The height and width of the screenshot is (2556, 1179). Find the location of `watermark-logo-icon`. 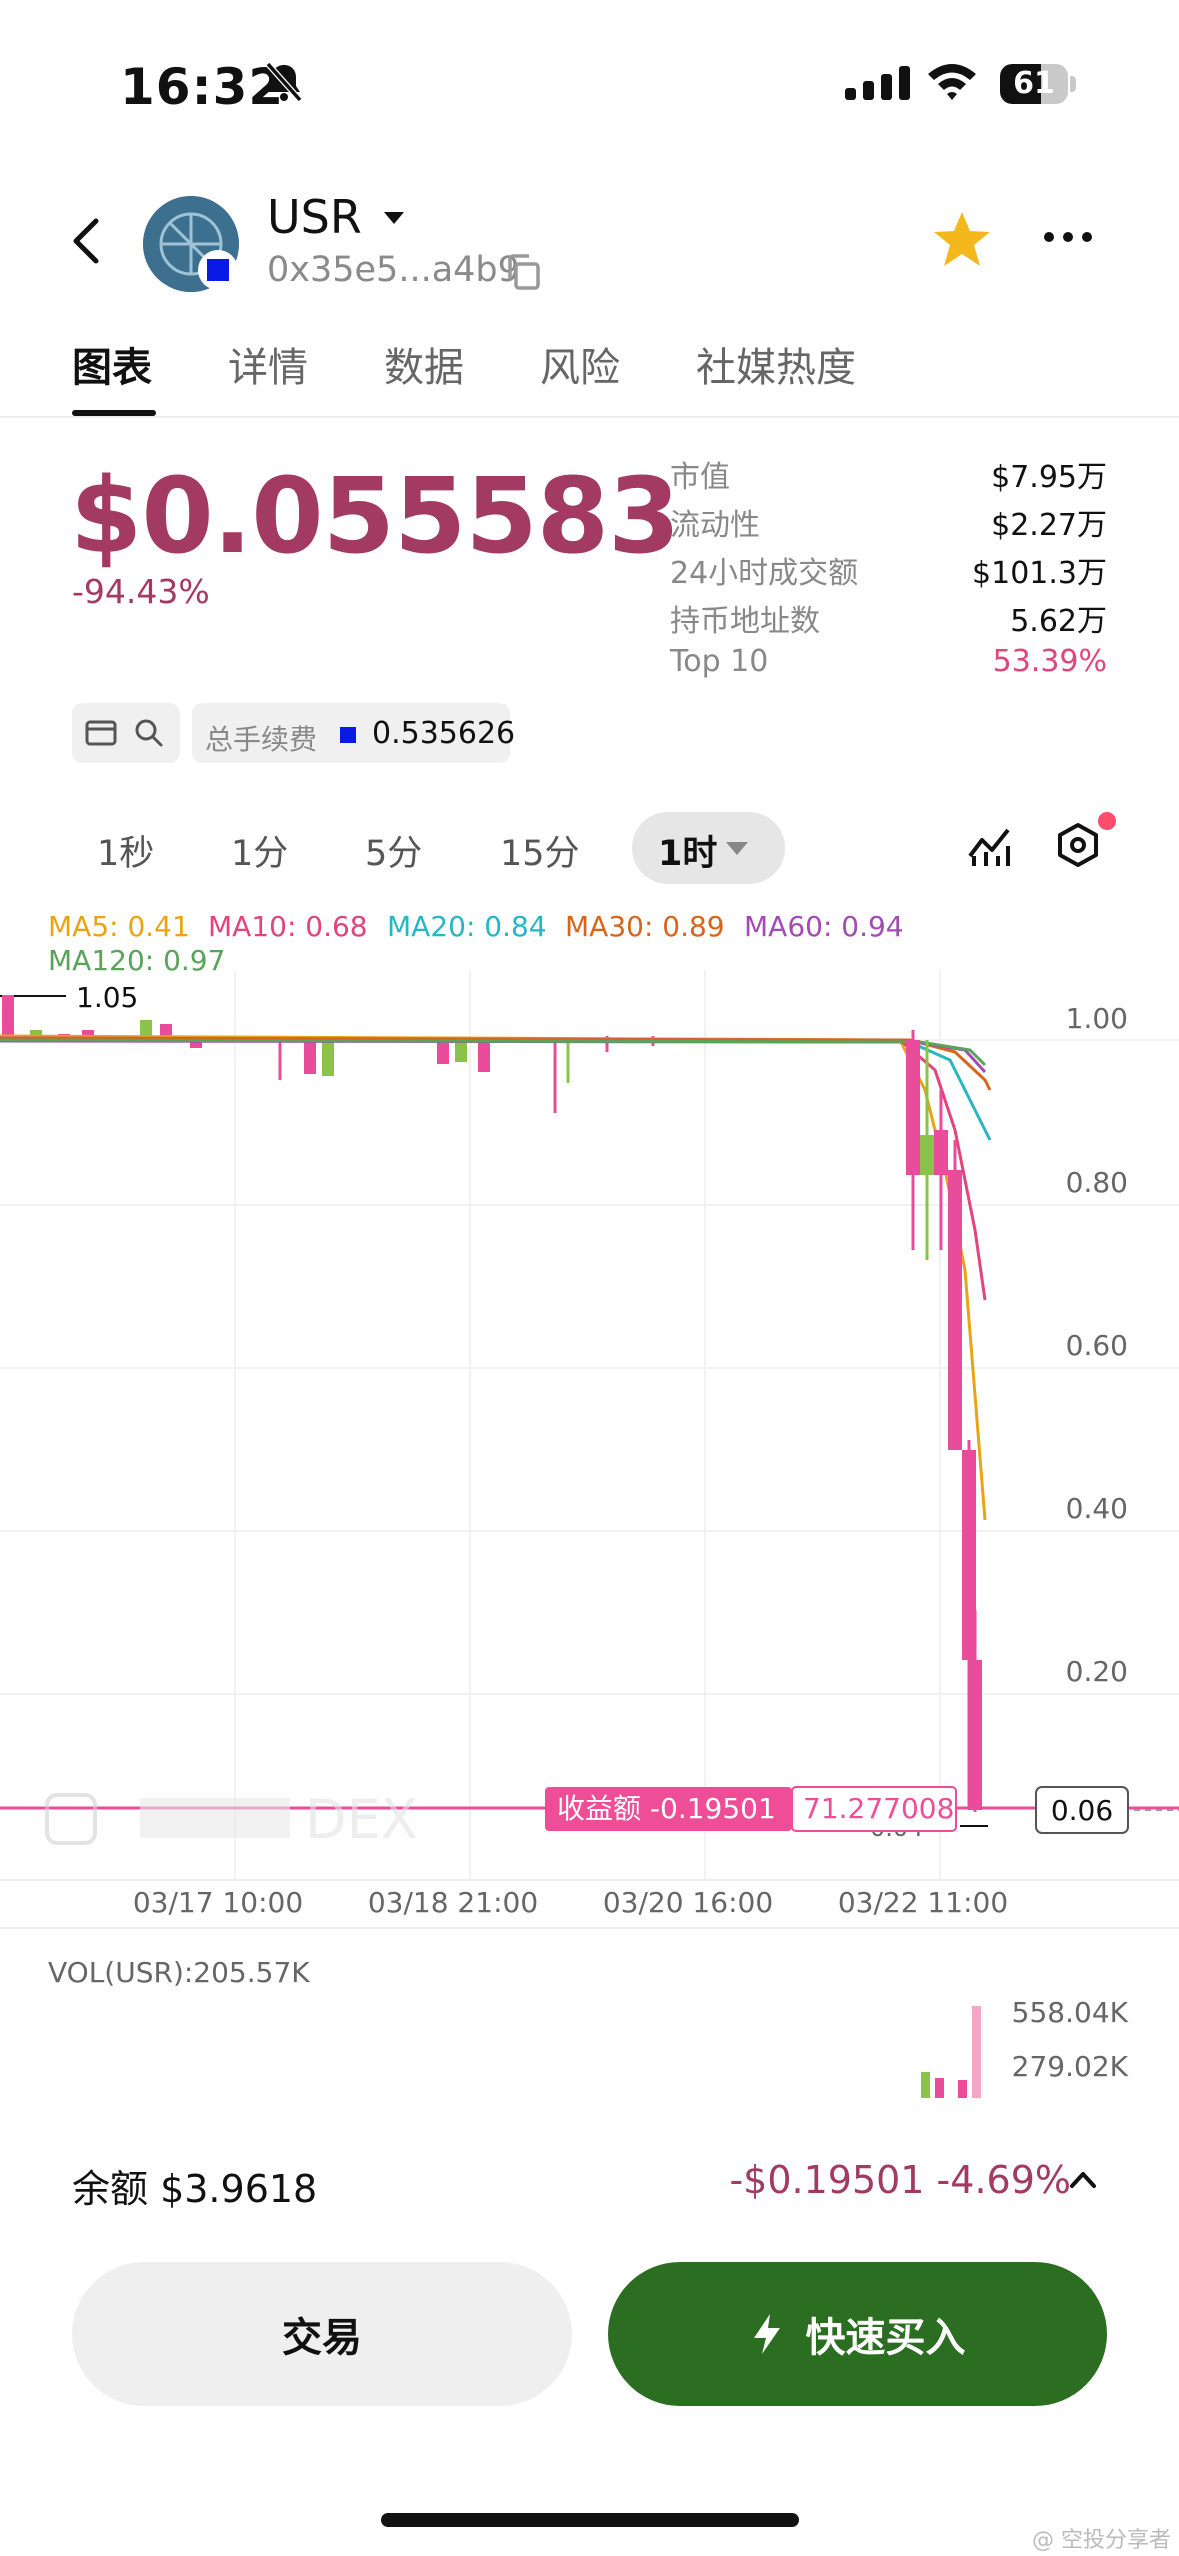

watermark-logo-icon is located at coordinates (71, 1819).